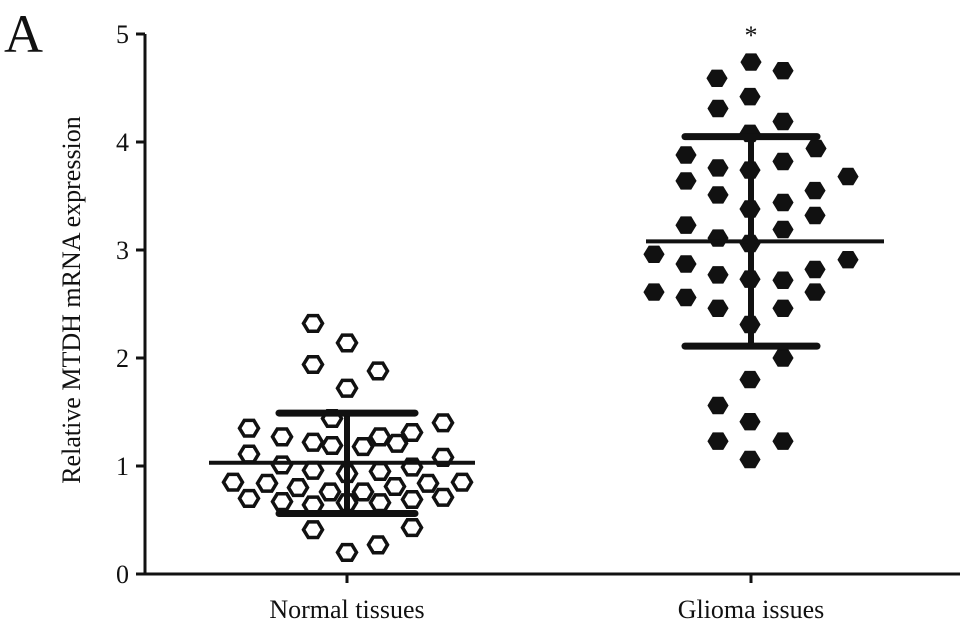 Image resolution: width=969 pixels, height=632 pixels. I want to click on panel-label: A, so click(23, 34).